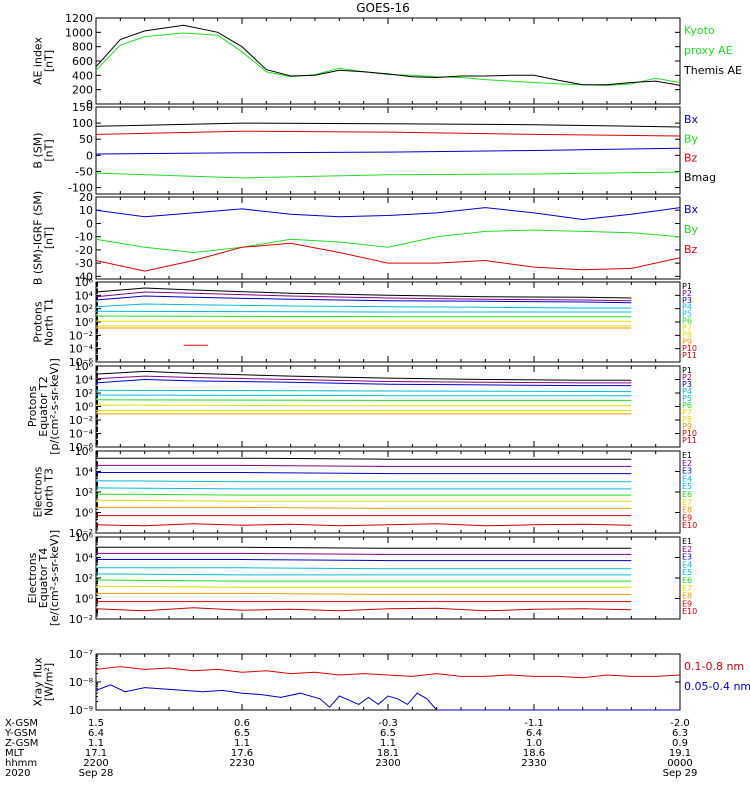 The height and width of the screenshot is (800, 750). What do you see at coordinates (363, 375) in the screenshot?
I see `series-line-p1` at bounding box center [363, 375].